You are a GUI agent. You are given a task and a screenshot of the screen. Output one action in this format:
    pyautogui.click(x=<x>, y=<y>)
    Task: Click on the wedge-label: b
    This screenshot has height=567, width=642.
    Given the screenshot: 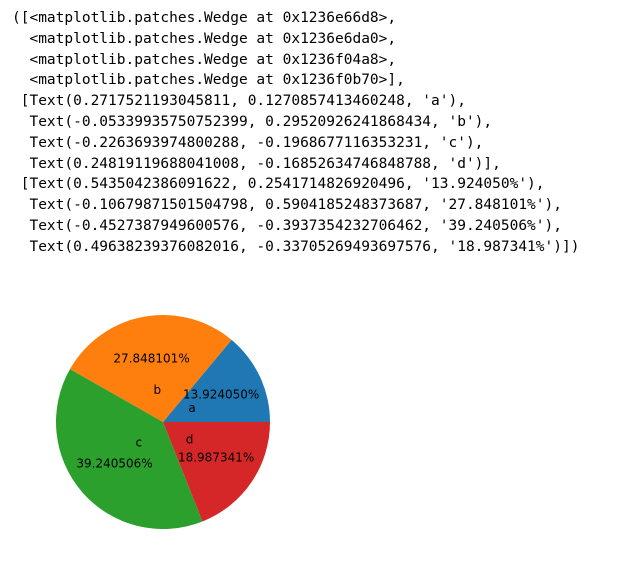 What is the action you would take?
    pyautogui.click(x=157, y=390)
    